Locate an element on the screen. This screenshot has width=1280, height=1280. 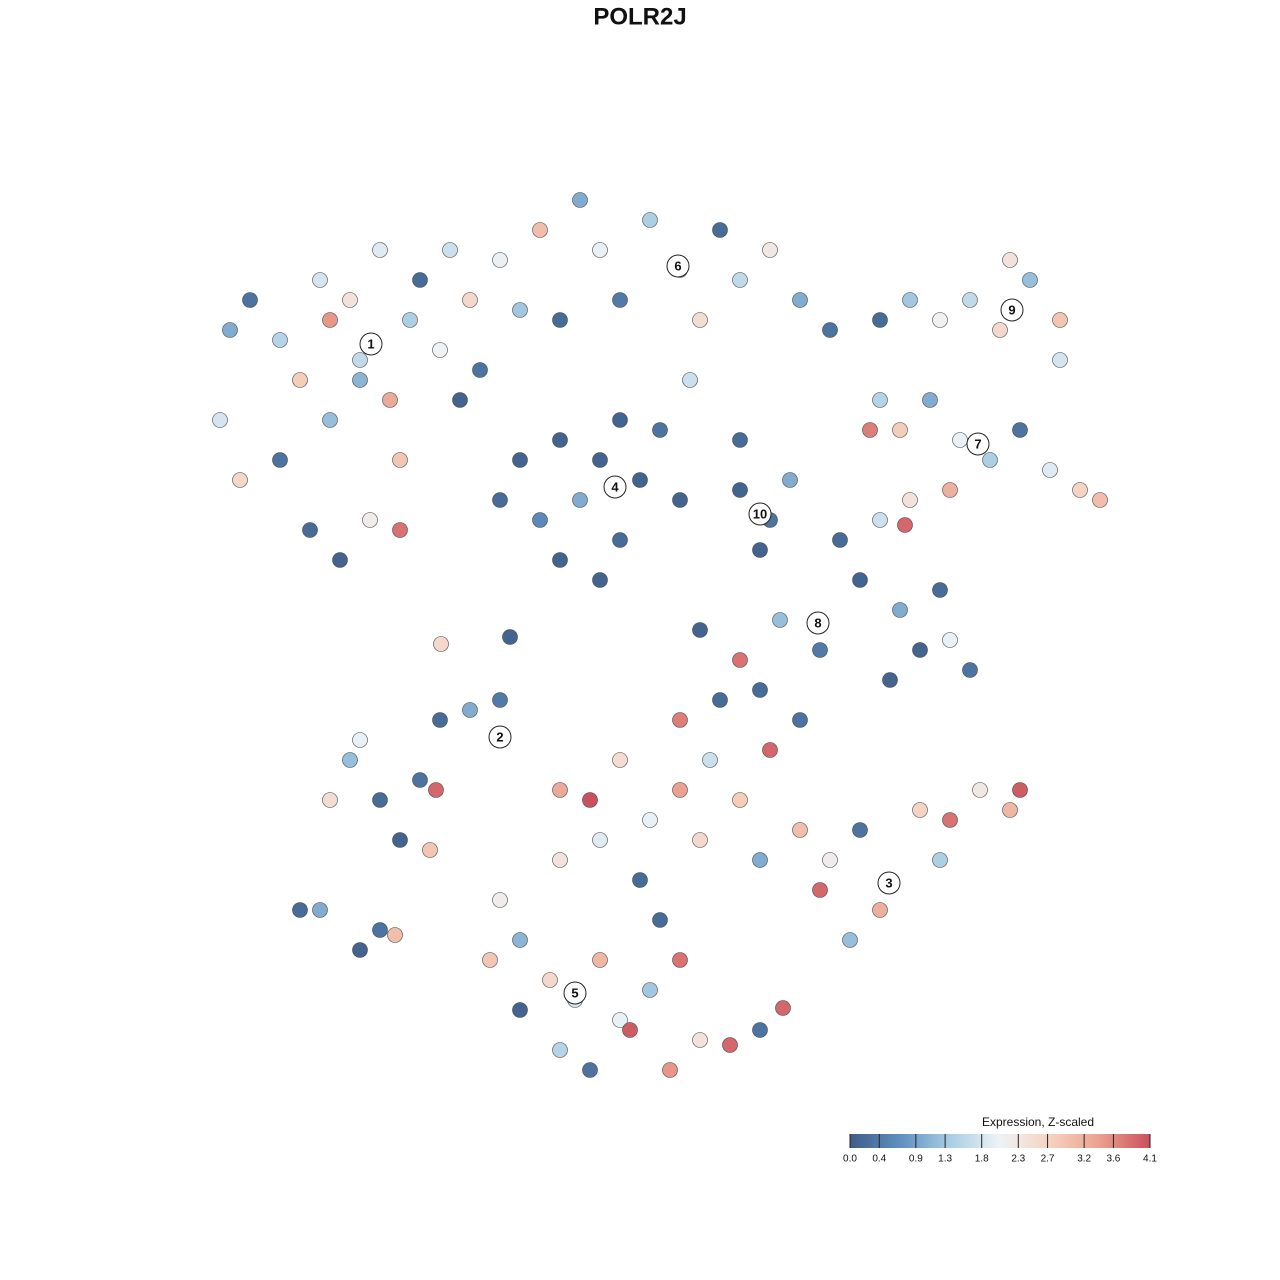
colorbar-tick-label: 2.7 is located at coordinates (1048, 1159).